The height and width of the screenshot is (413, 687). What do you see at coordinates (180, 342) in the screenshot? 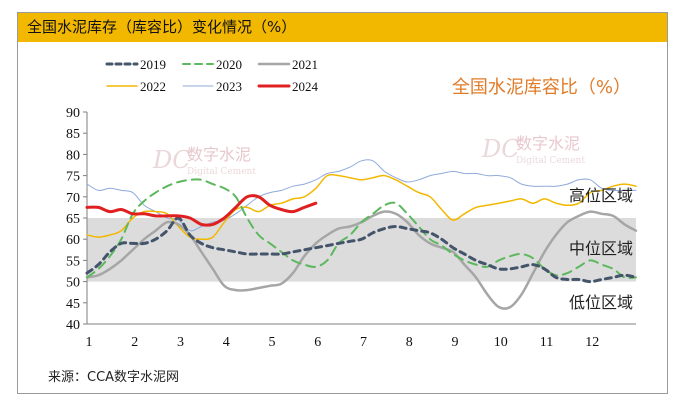
I see `x-tick-label: 3` at bounding box center [180, 342].